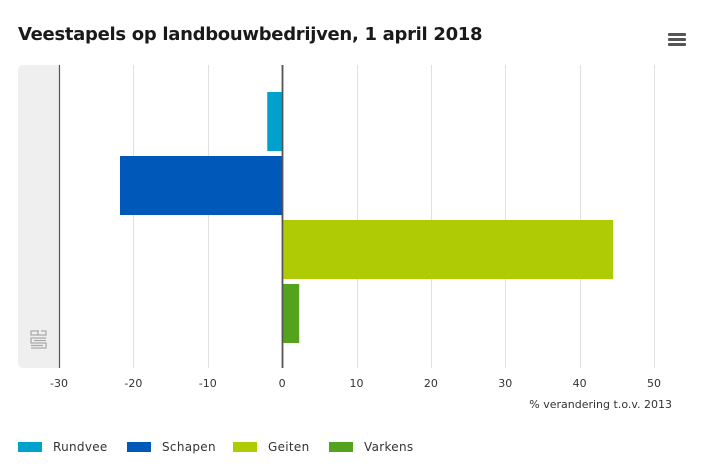 The height and width of the screenshot is (475, 725). Describe the element at coordinates (201, 185) in the screenshot. I see `bar-schapen` at that location.